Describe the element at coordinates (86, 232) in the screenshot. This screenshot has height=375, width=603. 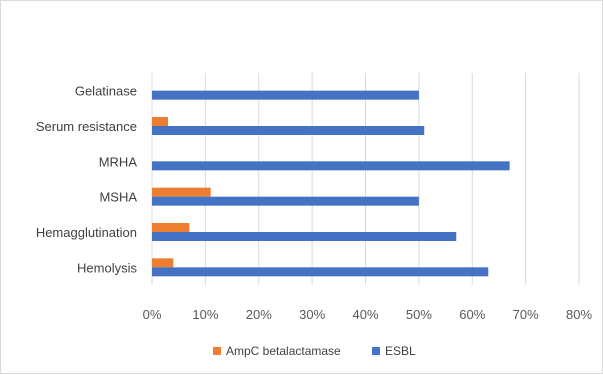
I see `category-label: Hemagglutination` at that location.